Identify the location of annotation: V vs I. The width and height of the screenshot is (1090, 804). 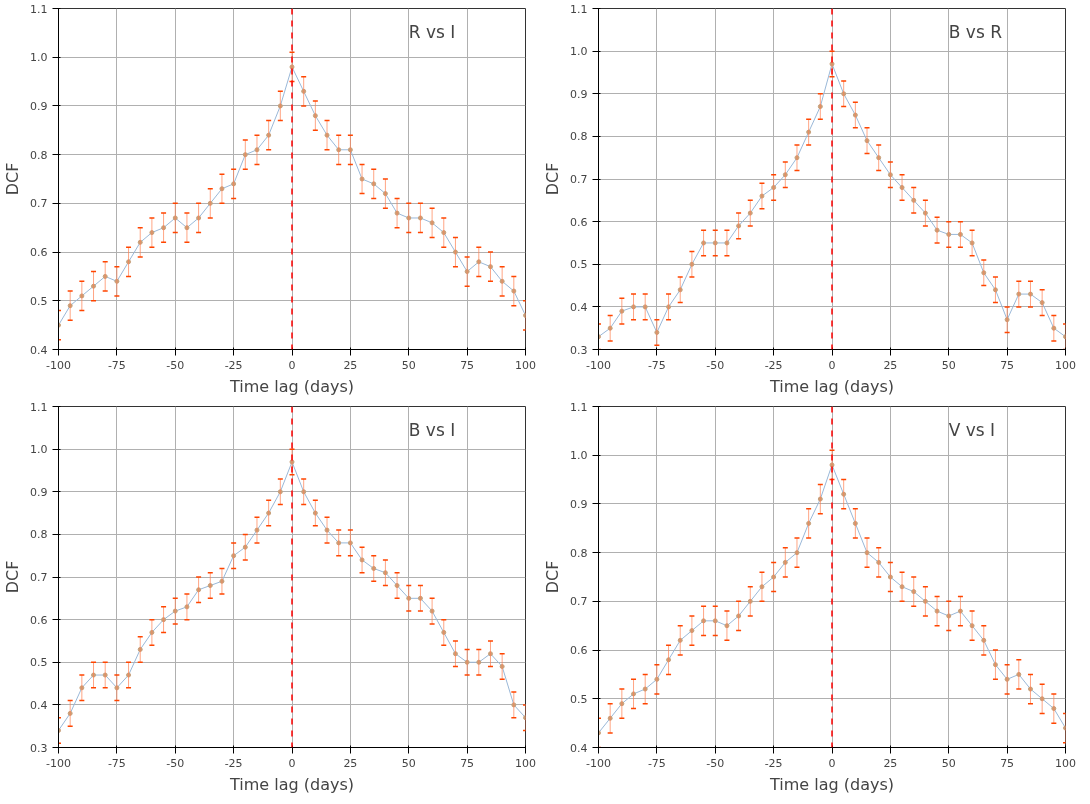
(972, 430).